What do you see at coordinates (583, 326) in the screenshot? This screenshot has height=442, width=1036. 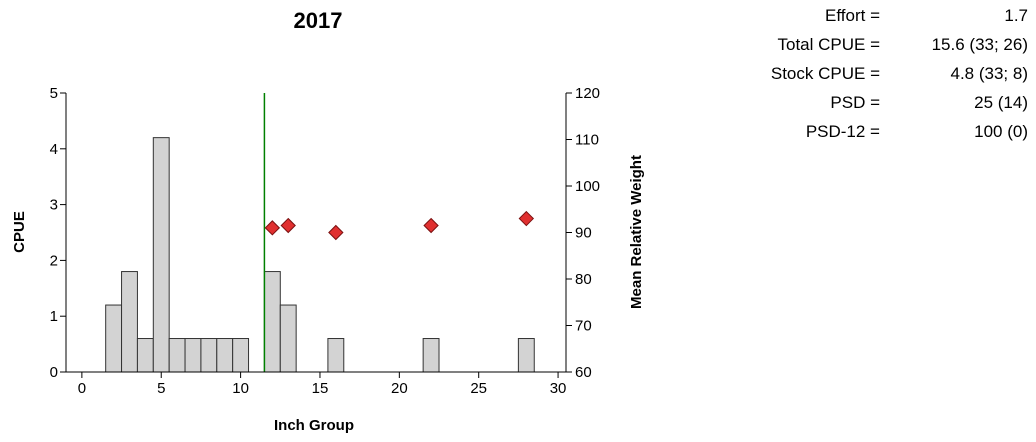 I see `y2-tick-label: 70` at bounding box center [583, 326].